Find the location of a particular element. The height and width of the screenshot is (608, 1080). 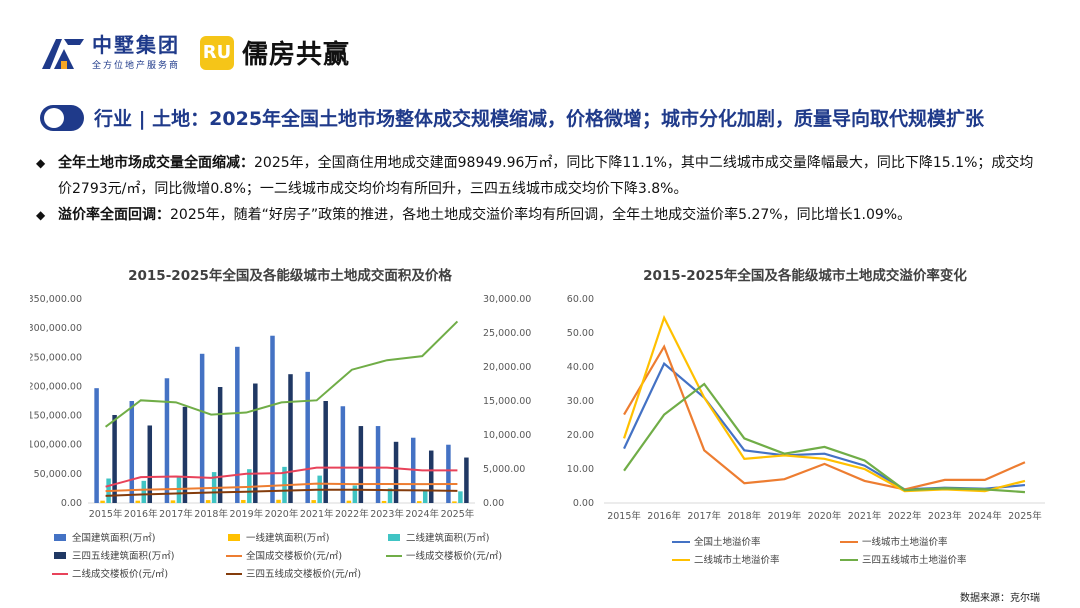

legend-label: 三四五线成交楼板价(元/㎡) is located at coordinates (303, 574).